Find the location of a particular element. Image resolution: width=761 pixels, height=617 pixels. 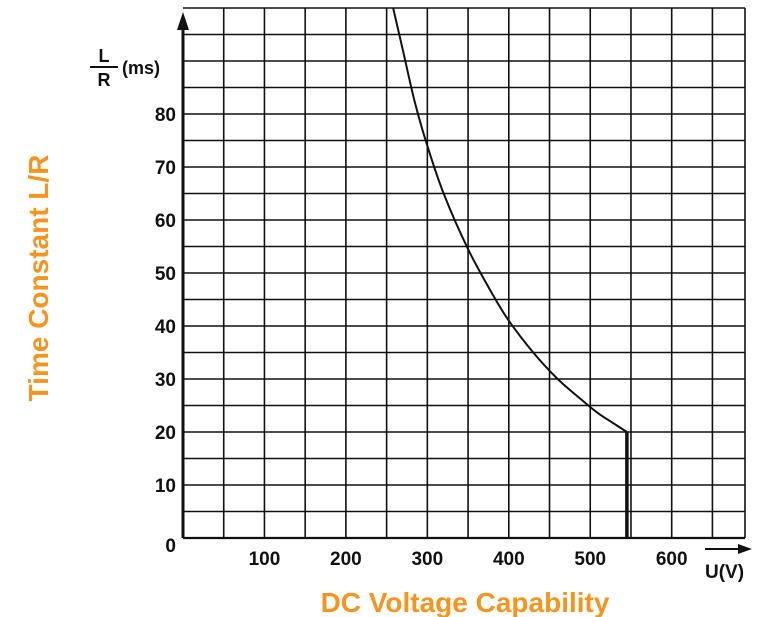

x-tick-label: 100 is located at coordinates (265, 559).